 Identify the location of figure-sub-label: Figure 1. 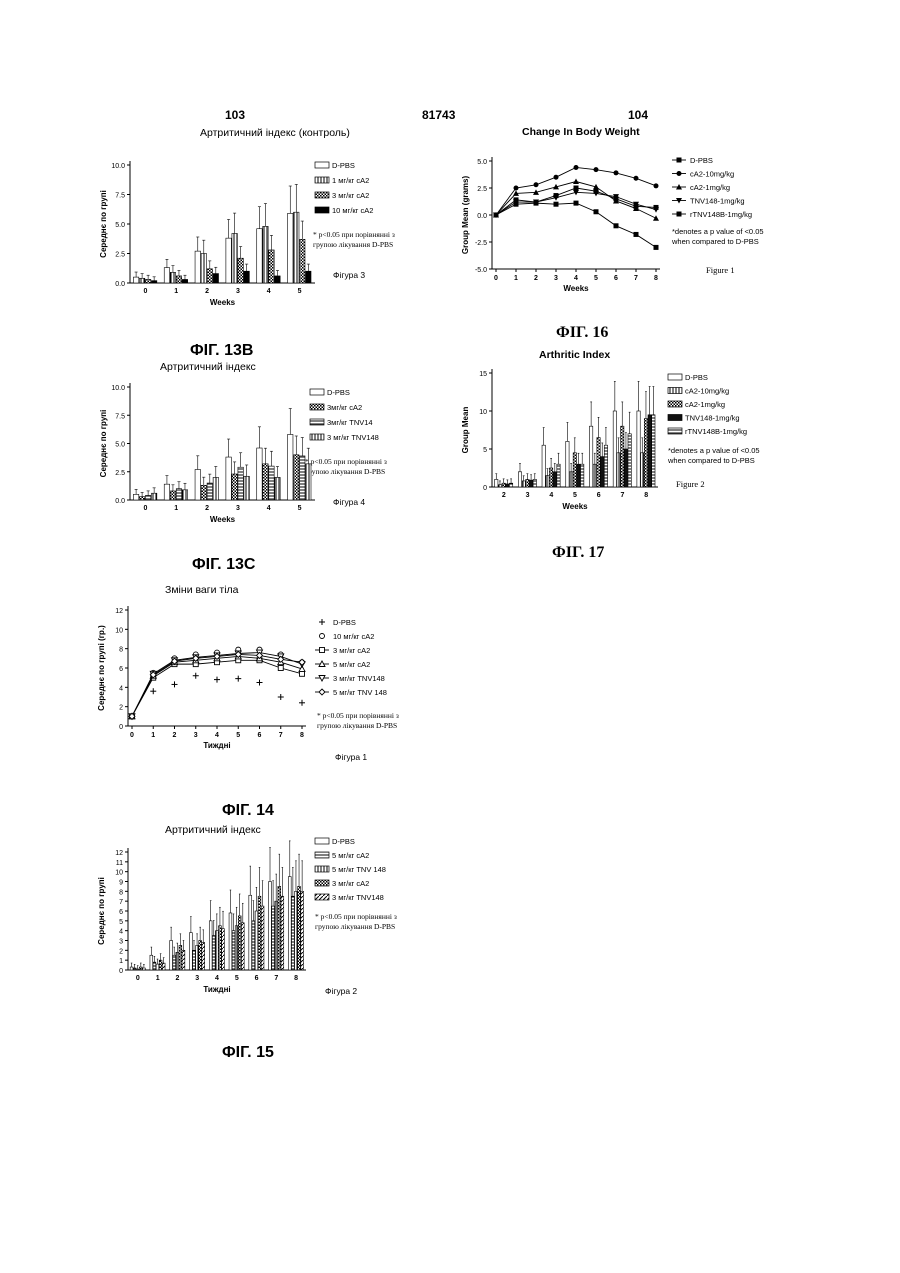
(720, 270).